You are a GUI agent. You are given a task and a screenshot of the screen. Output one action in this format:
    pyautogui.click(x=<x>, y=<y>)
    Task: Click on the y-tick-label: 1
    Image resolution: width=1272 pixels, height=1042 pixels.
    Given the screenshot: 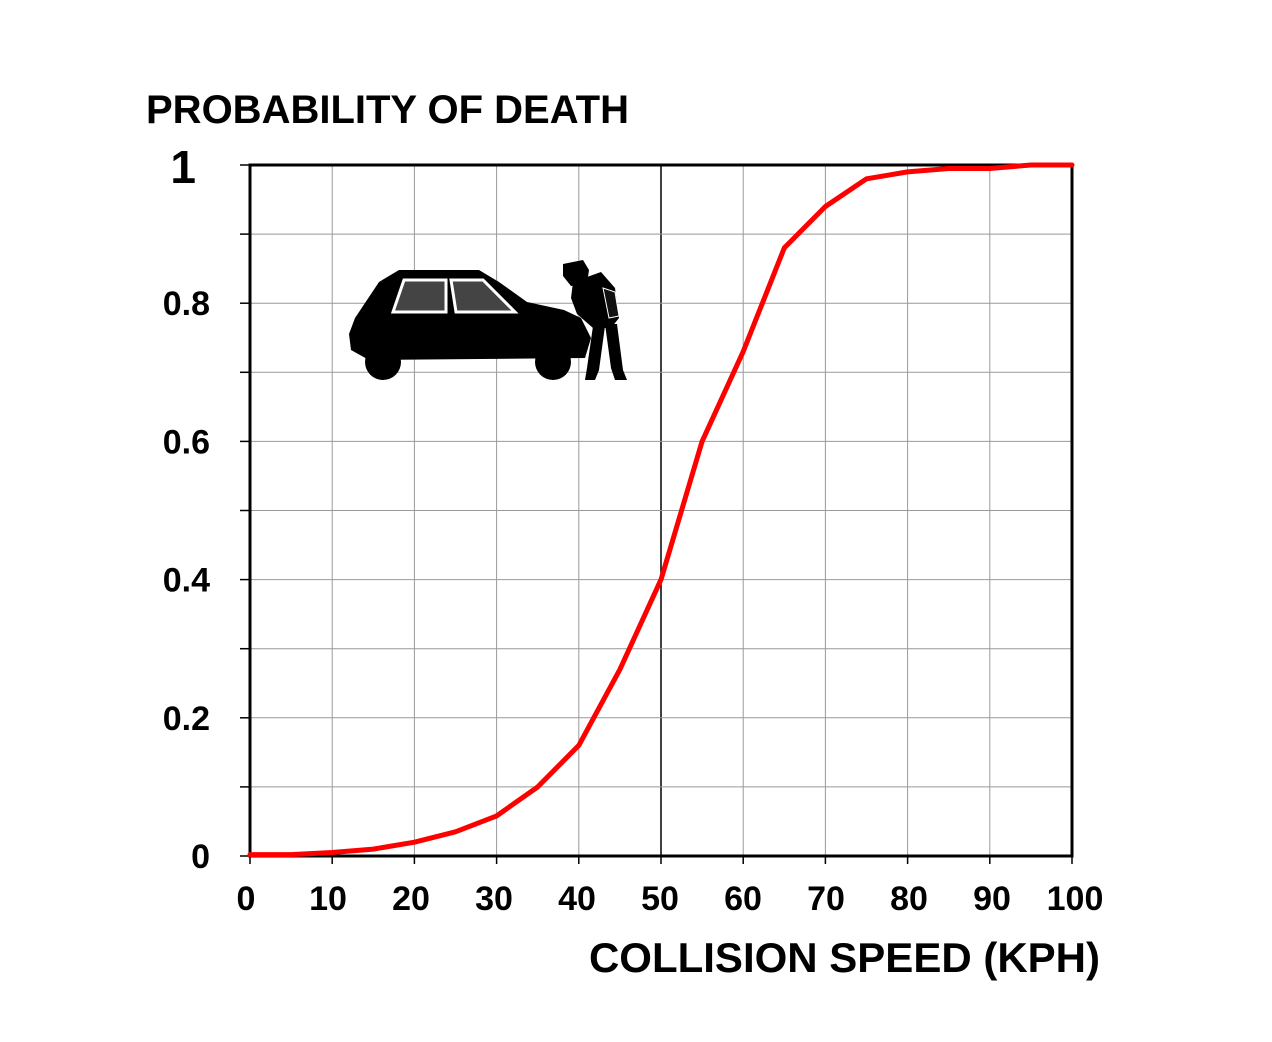 What is the action you would take?
    pyautogui.click(x=183, y=167)
    